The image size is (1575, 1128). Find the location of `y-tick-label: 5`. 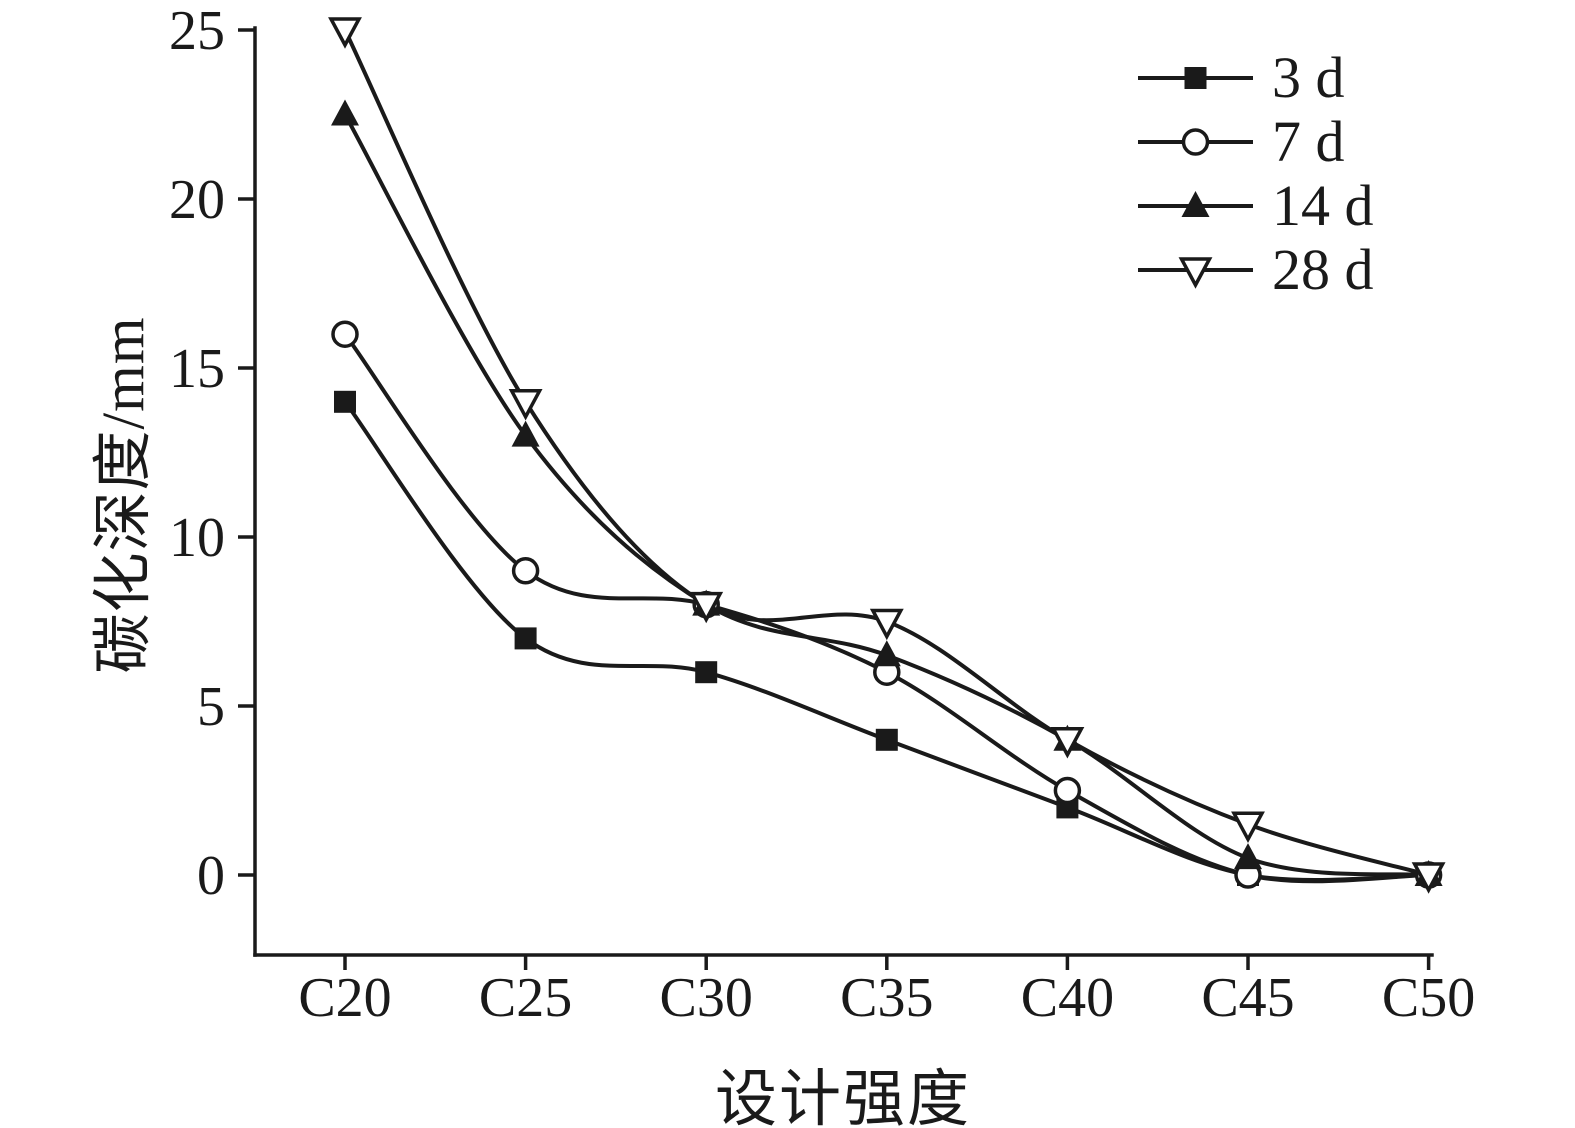

y-tick-label: 5 is located at coordinates (211, 707).